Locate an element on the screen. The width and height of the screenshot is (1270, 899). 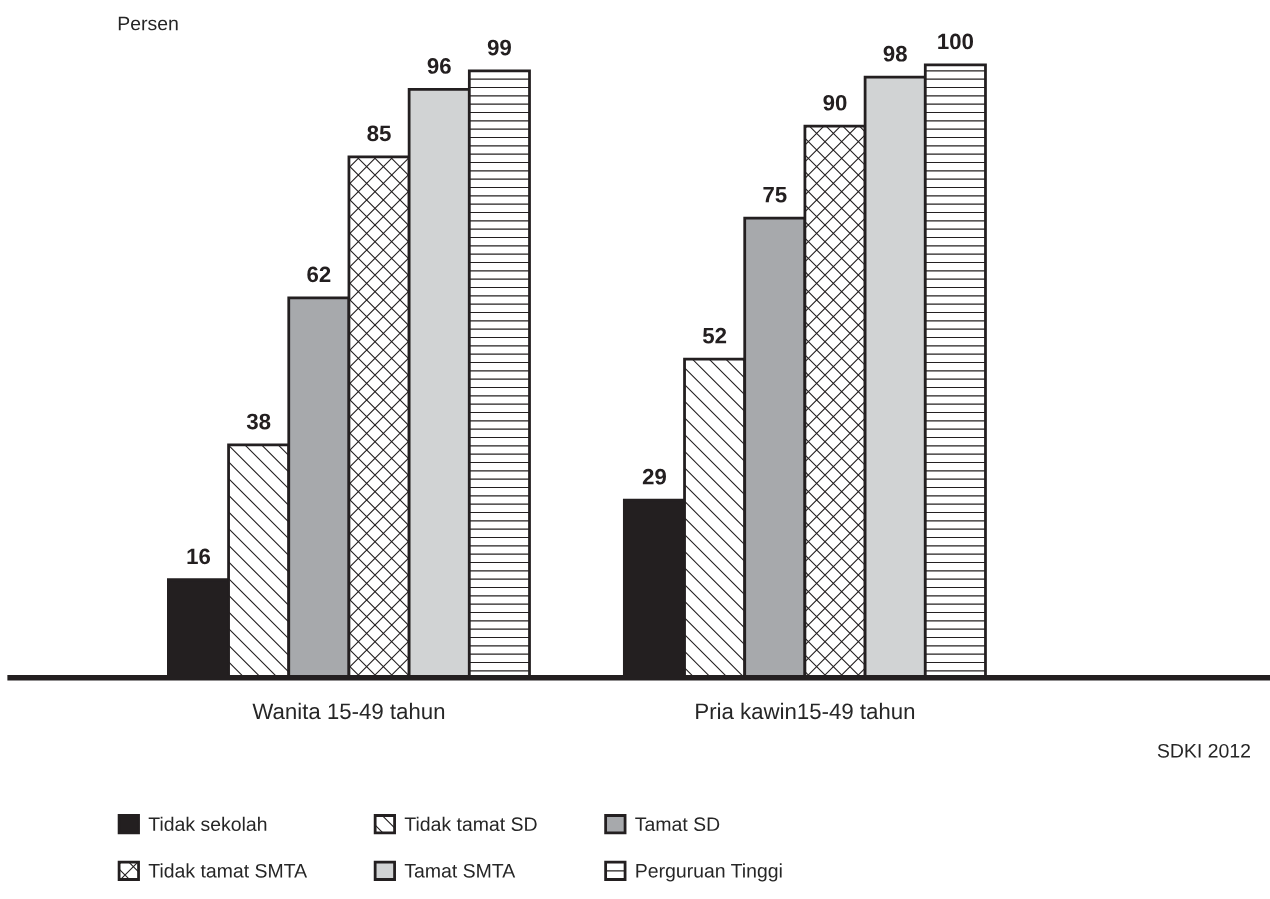
legend-label: Tamat SD is located at coordinates (677, 824).